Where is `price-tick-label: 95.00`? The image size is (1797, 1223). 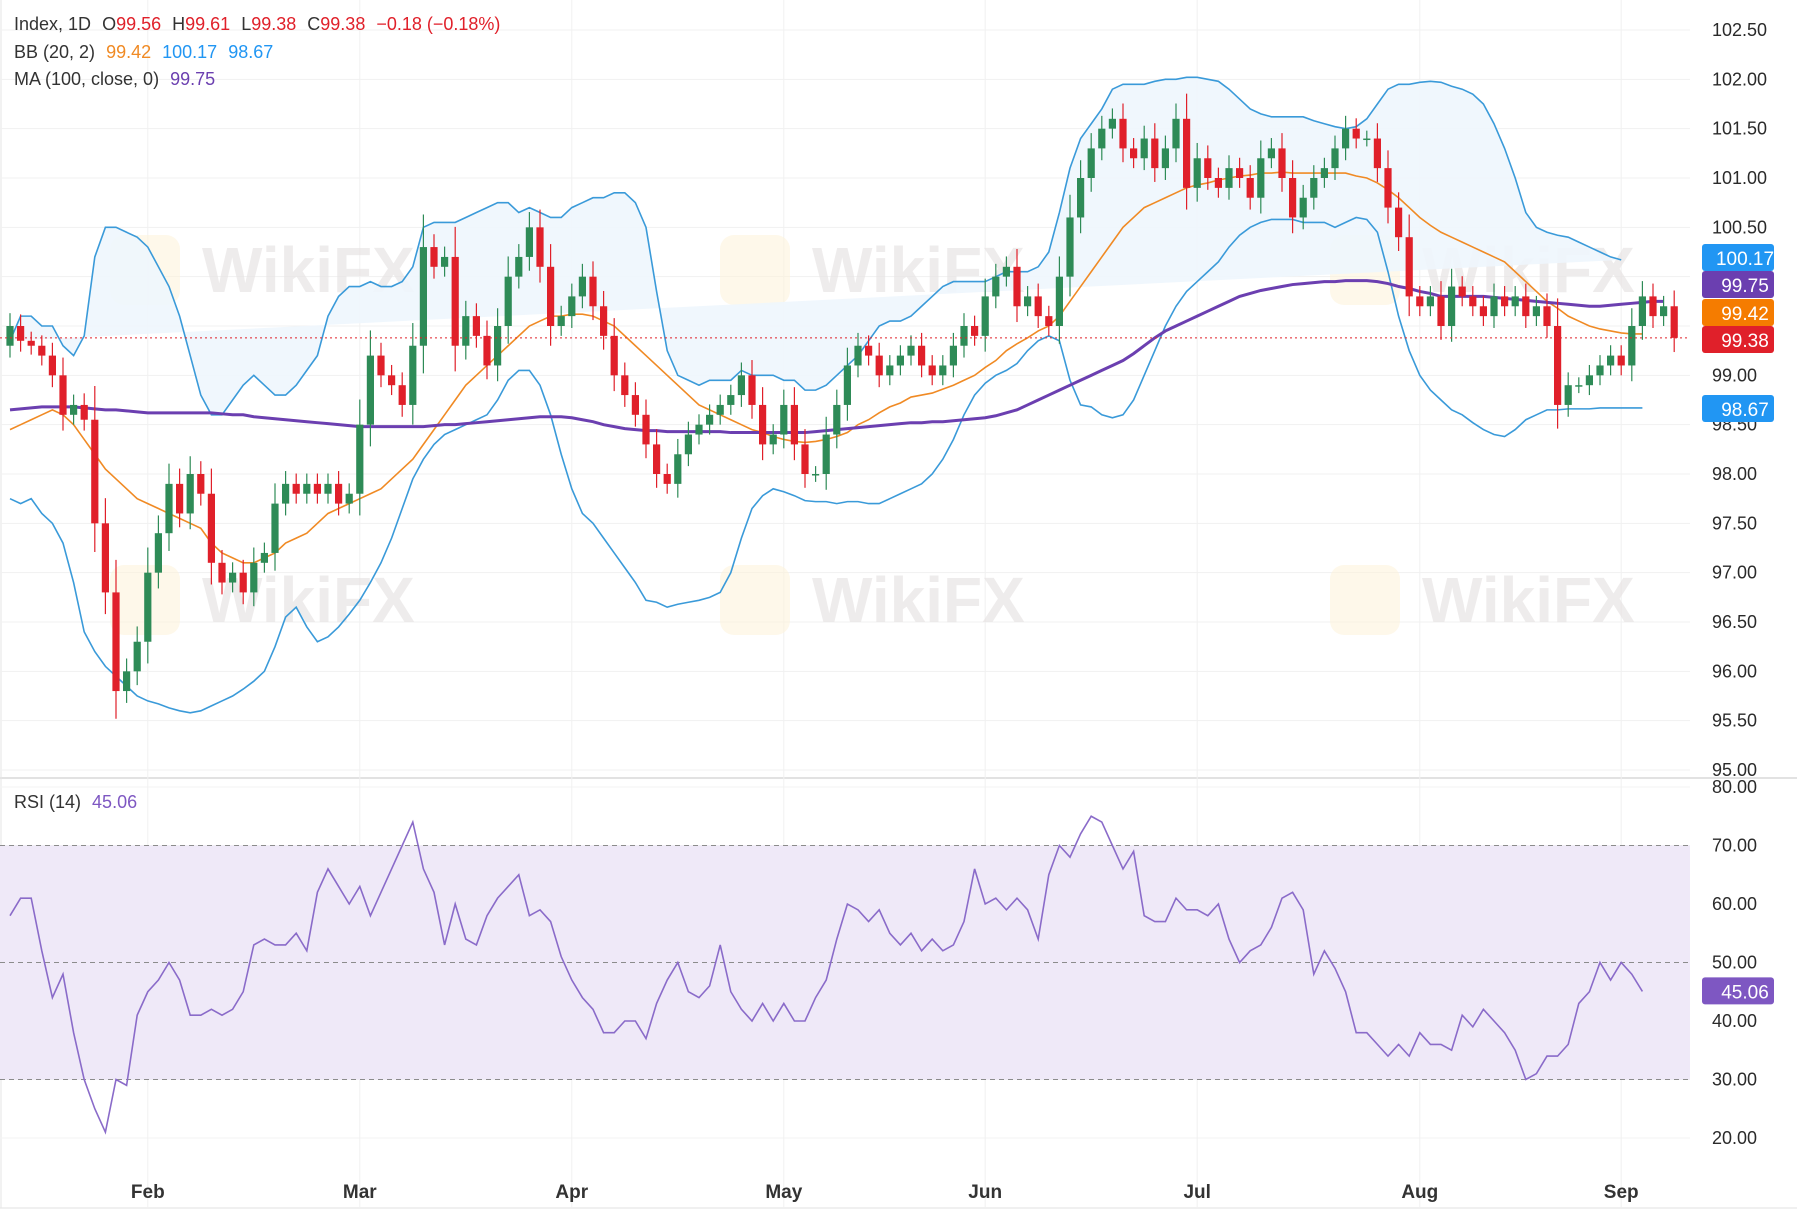
price-tick-label: 95.00 is located at coordinates (1734, 770).